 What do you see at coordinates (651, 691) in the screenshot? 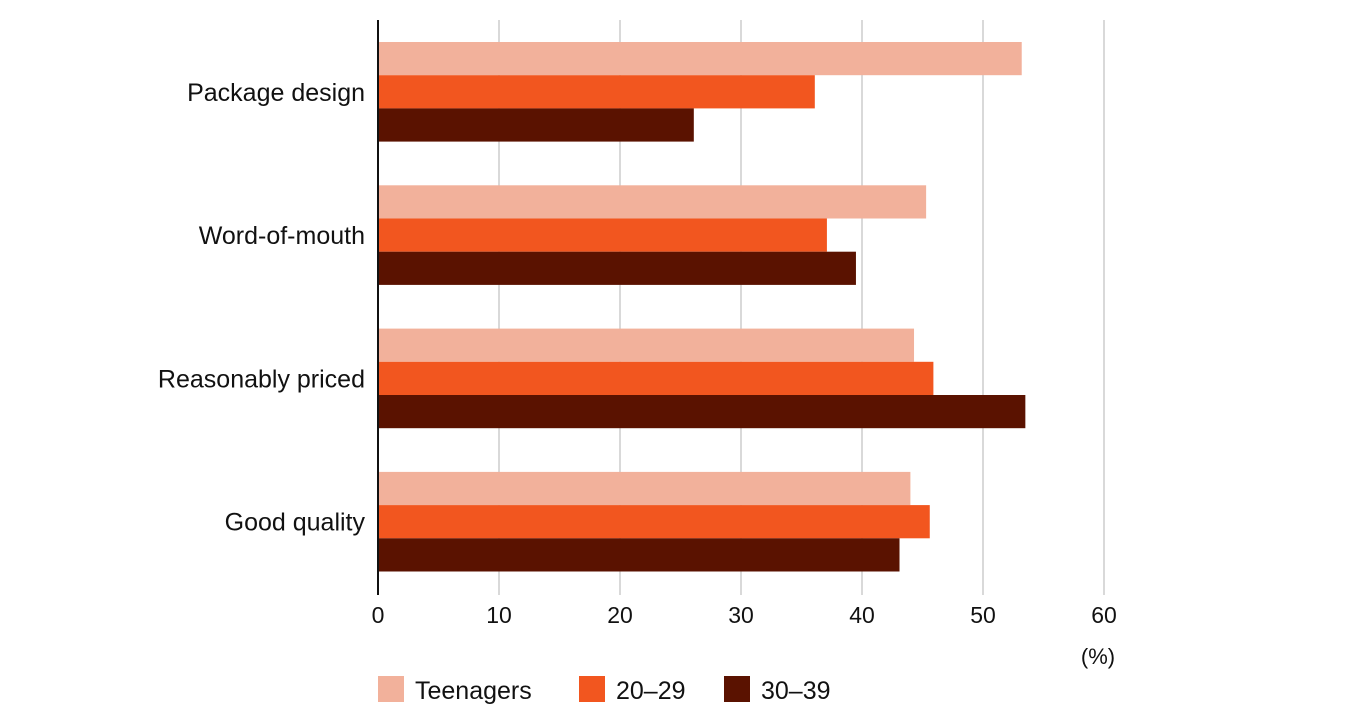
I see `legend-label: 20–29` at bounding box center [651, 691].